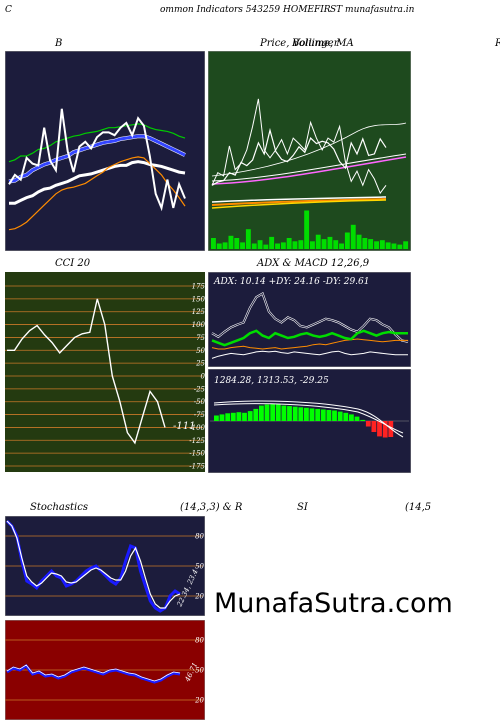 Image resolution: width=500 pixels, height=725 pixels. What do you see at coordinates (211, 507) in the screenshot?
I see `title-stoch-params: (14,3,3) & R` at bounding box center [211, 507].